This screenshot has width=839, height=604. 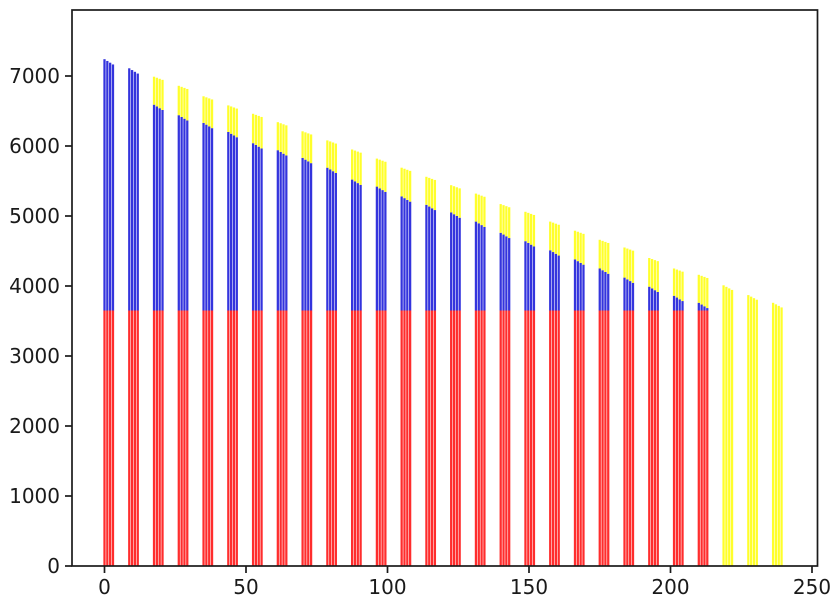 What do you see at coordinates (245, 587) in the screenshot?
I see `x-tick-label: 50` at bounding box center [245, 587].